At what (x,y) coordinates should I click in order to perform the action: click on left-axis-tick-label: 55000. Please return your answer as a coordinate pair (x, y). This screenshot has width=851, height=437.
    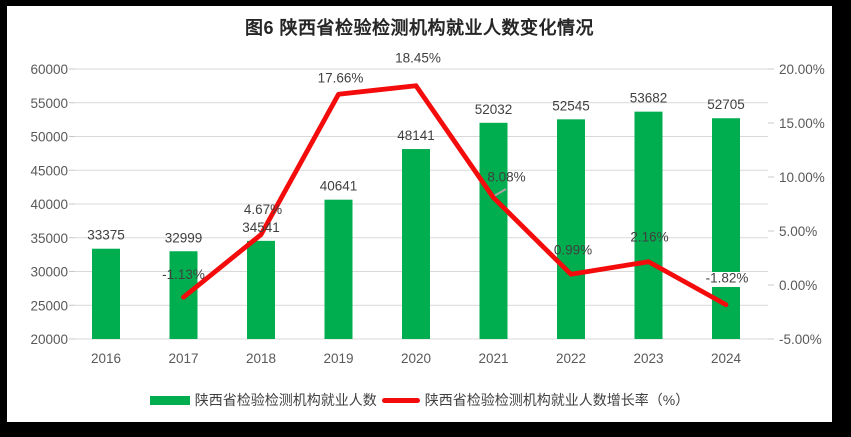
    Looking at the image, I should click on (49, 103).